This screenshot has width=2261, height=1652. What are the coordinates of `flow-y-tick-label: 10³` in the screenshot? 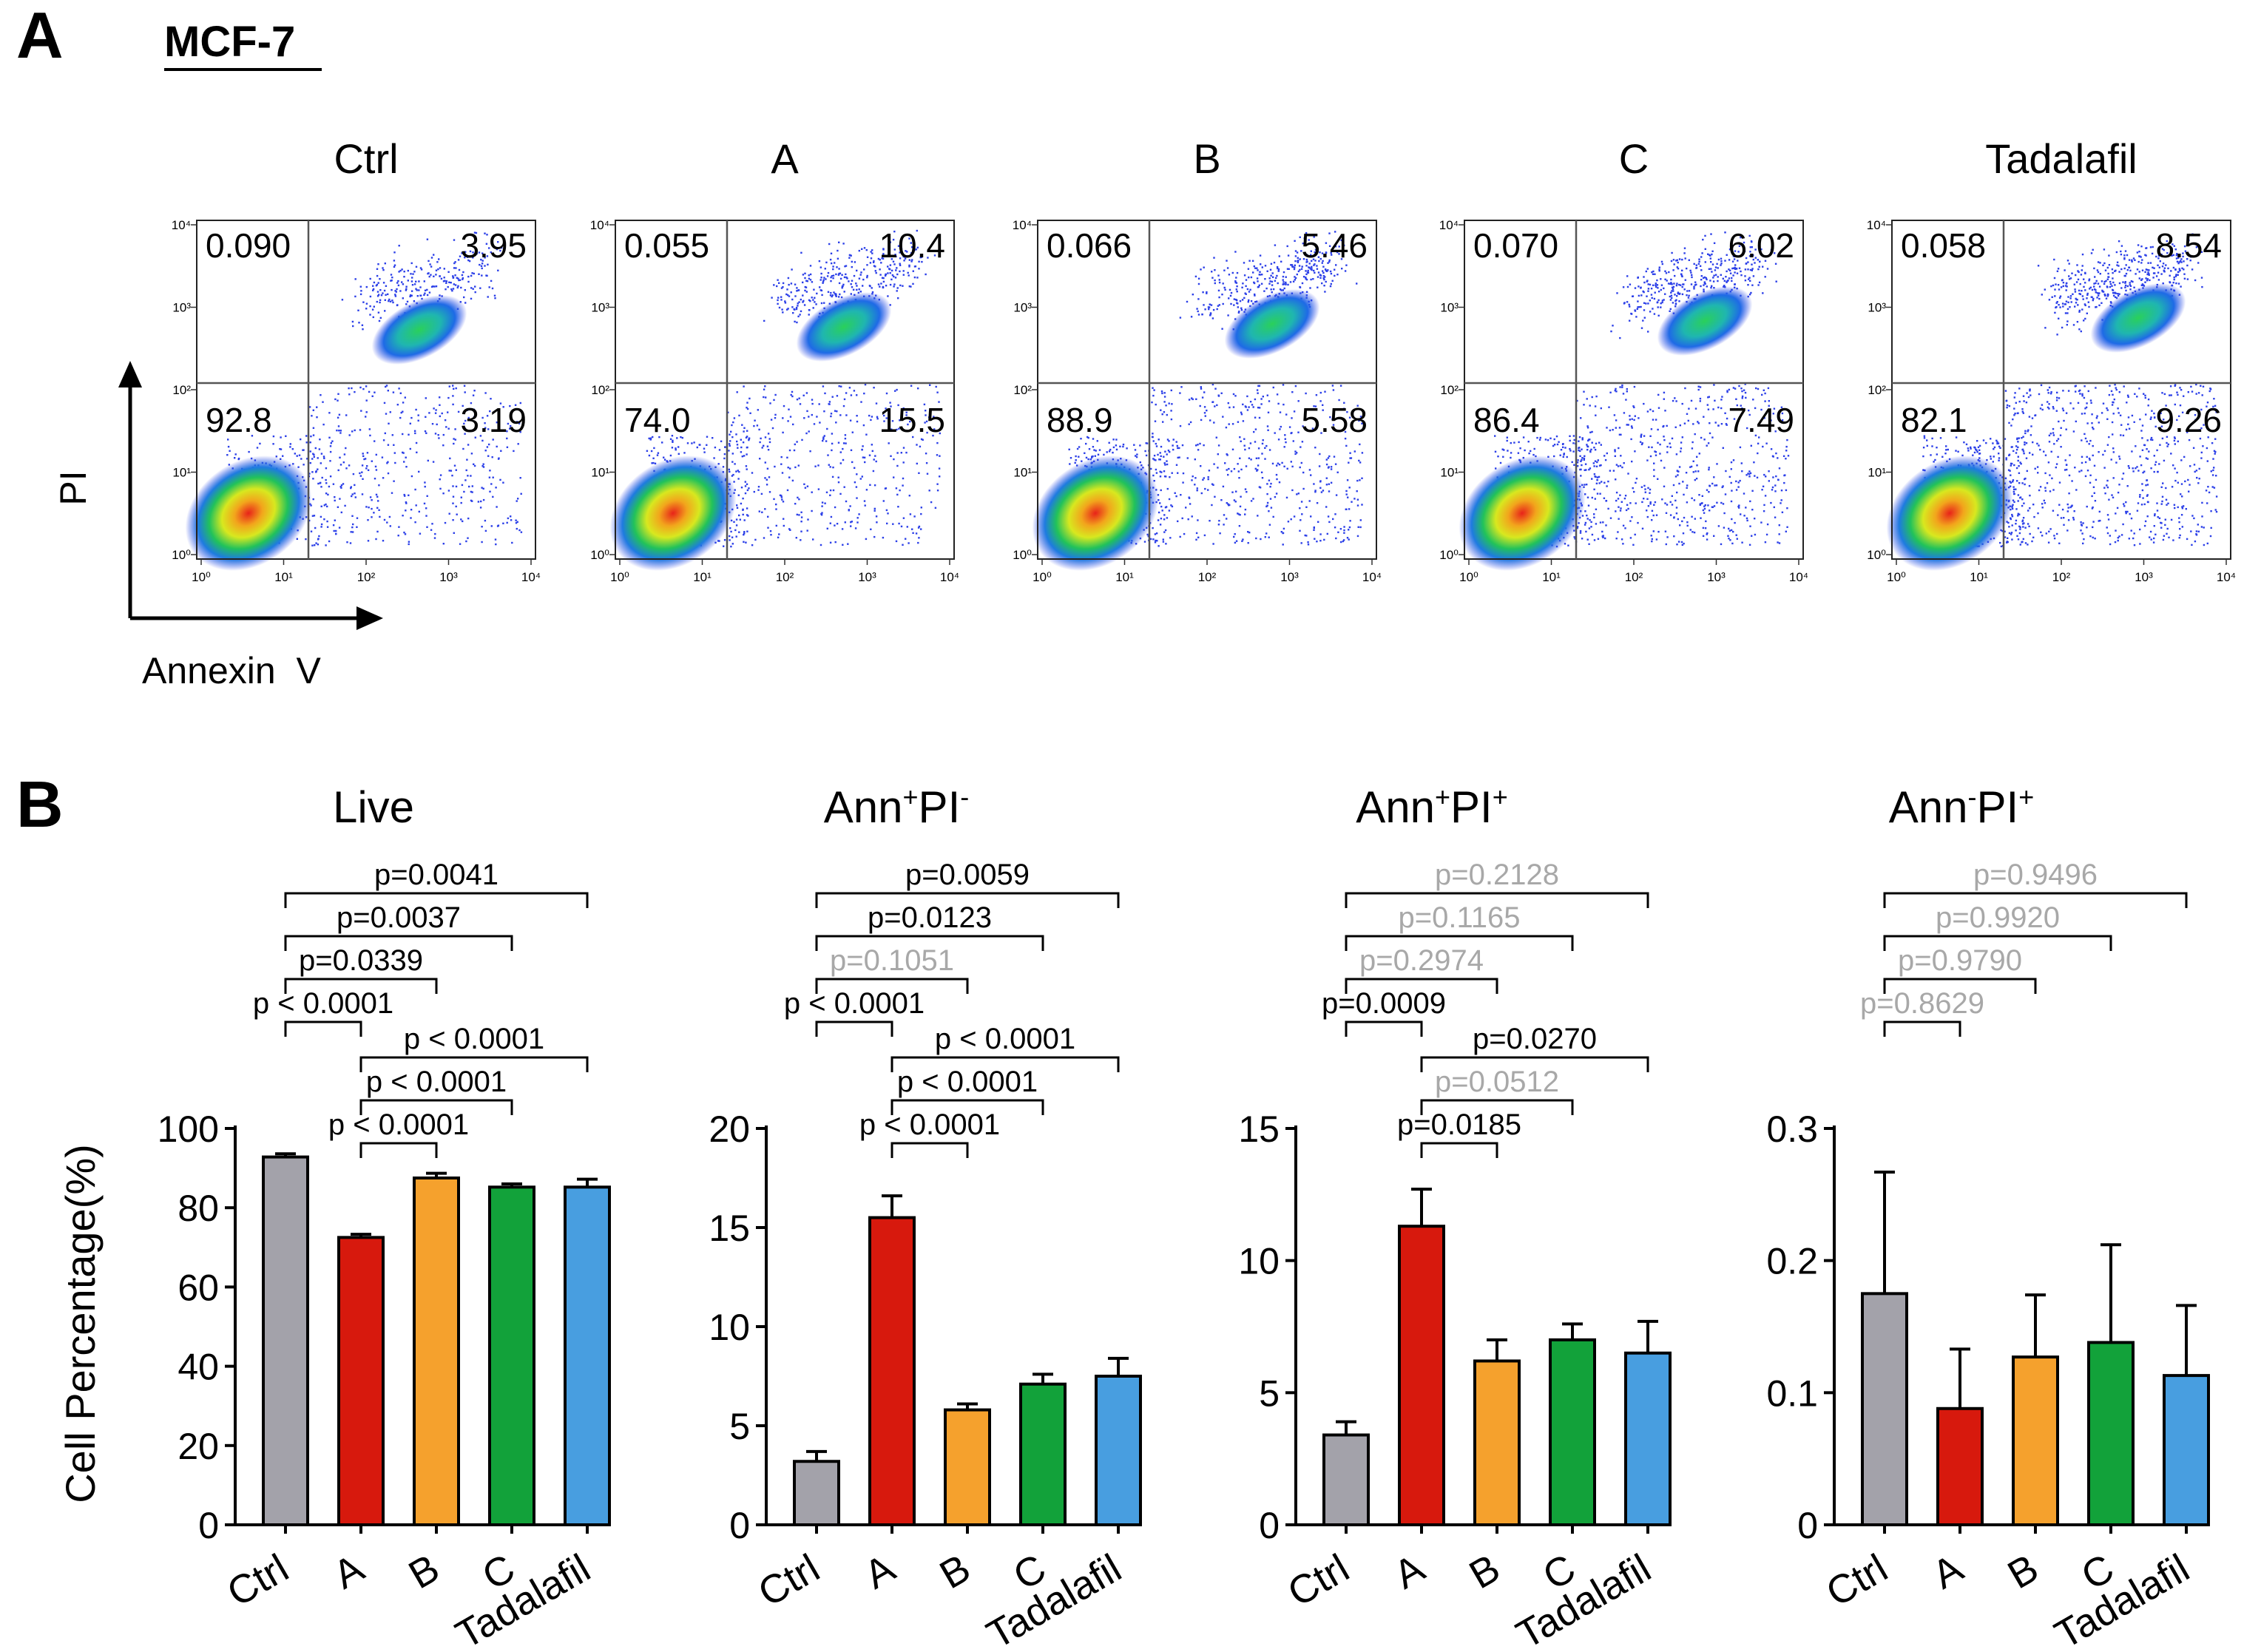 It's located at (1449, 308).